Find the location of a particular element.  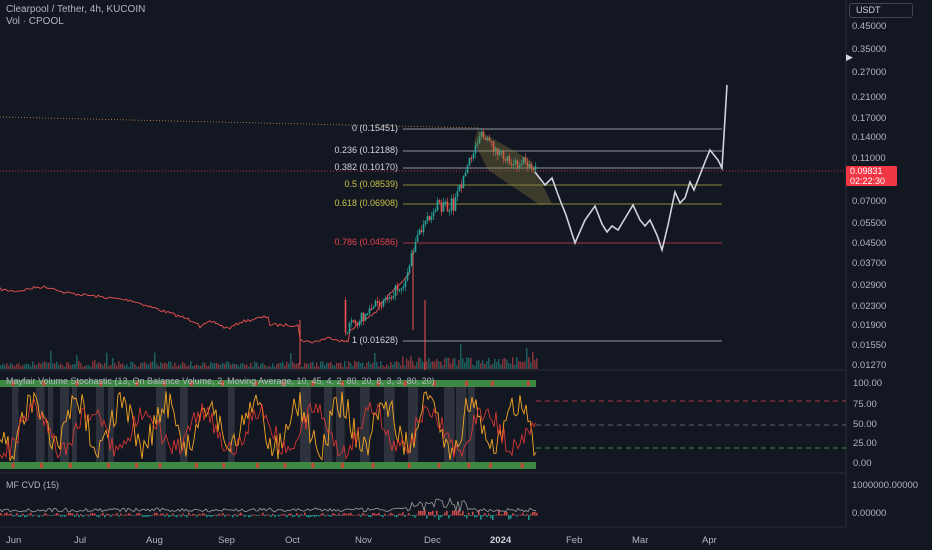

price-axis-label: 0.01270 is located at coordinates (869, 365).